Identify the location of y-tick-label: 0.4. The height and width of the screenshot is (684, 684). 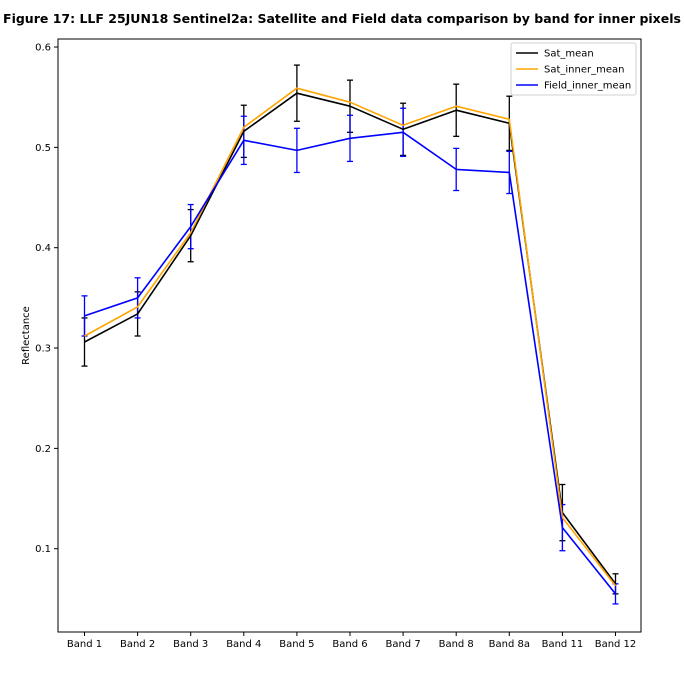
(43, 248).